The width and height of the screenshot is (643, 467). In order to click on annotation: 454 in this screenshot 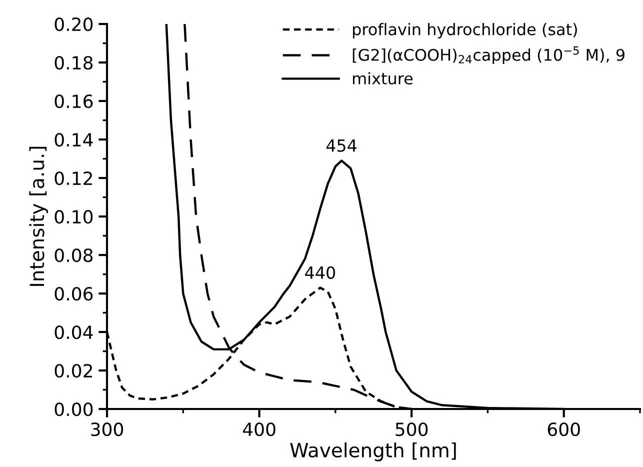, I will do `click(341, 146)`.